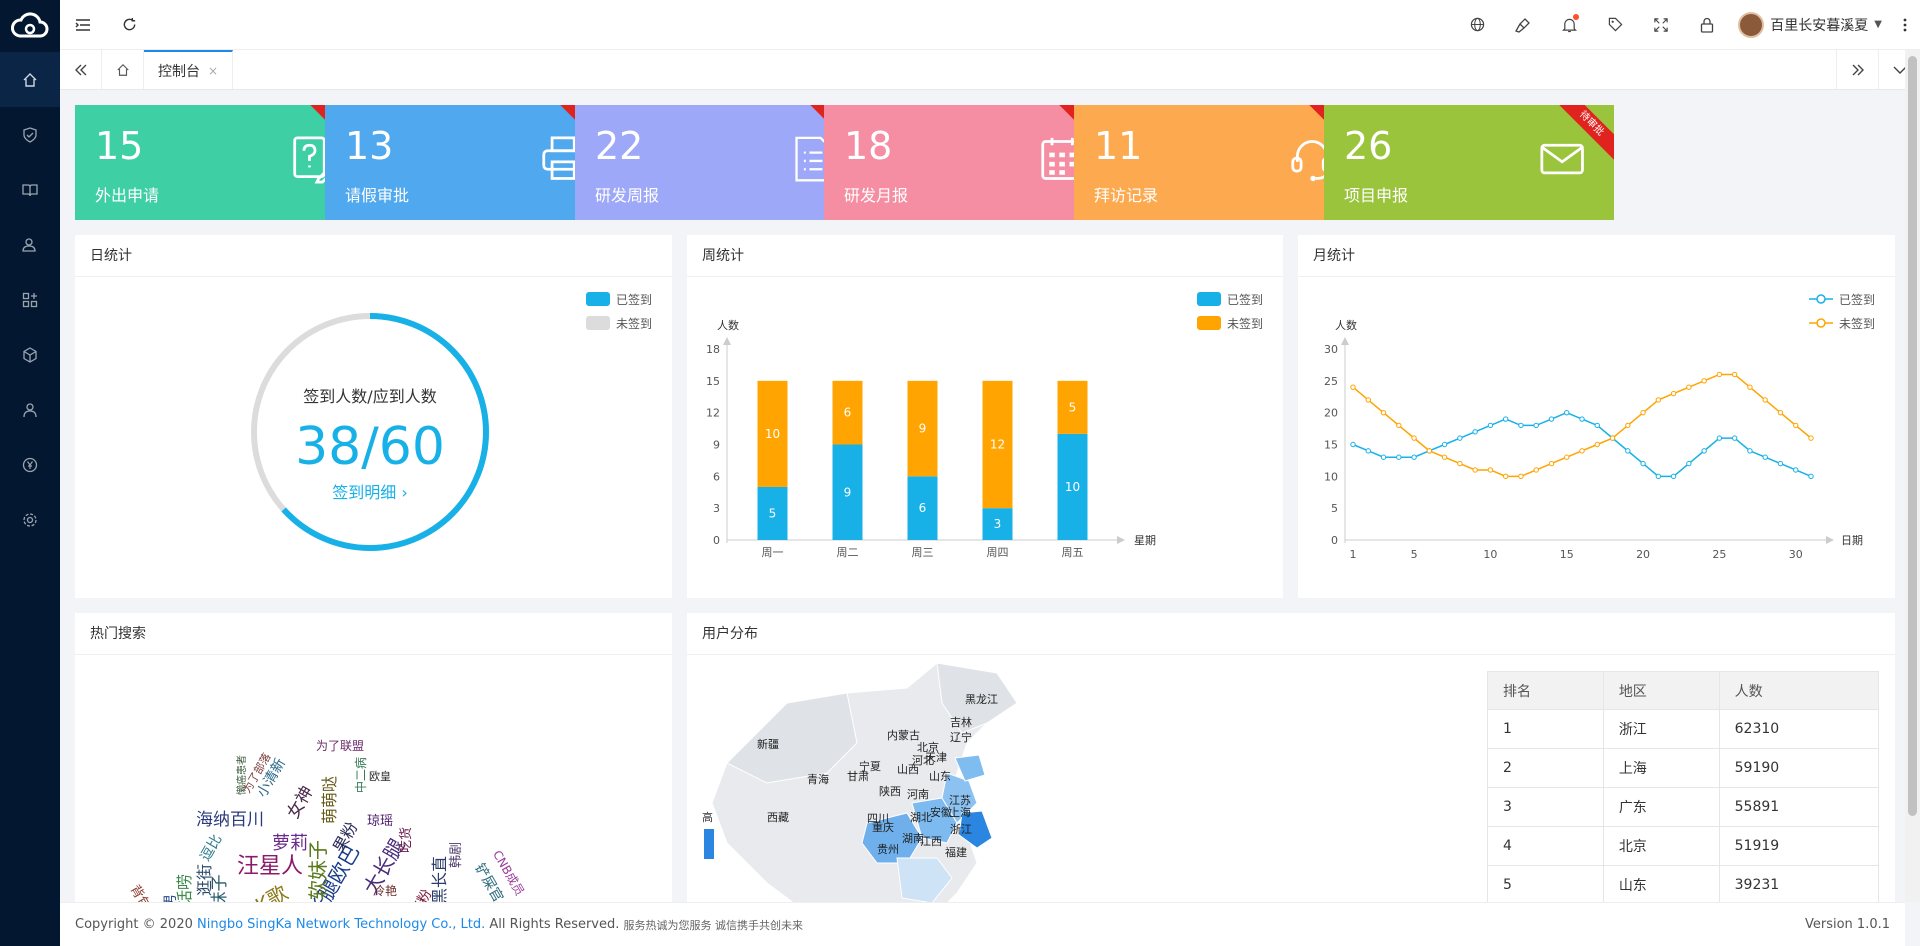 This screenshot has height=946, width=1920. I want to click on hot-word: 萝莉, so click(290, 843).